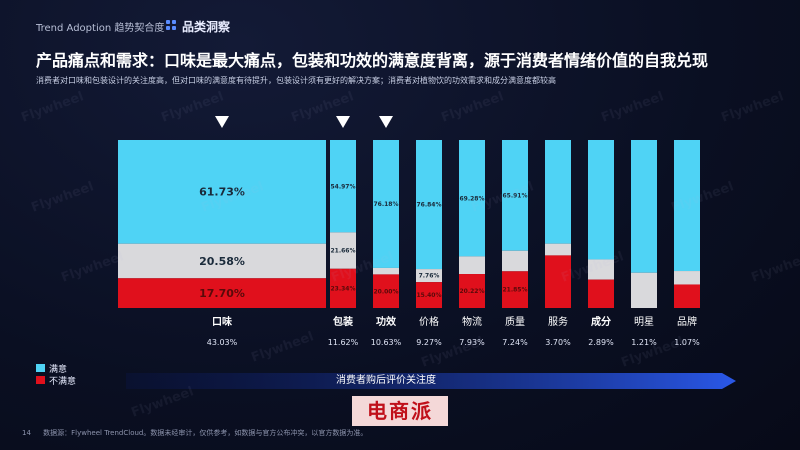 The width and height of the screenshot is (800, 450). What do you see at coordinates (63, 381) in the screenshot?
I see `legend-label-unsatisfied: 不满意` at bounding box center [63, 381].